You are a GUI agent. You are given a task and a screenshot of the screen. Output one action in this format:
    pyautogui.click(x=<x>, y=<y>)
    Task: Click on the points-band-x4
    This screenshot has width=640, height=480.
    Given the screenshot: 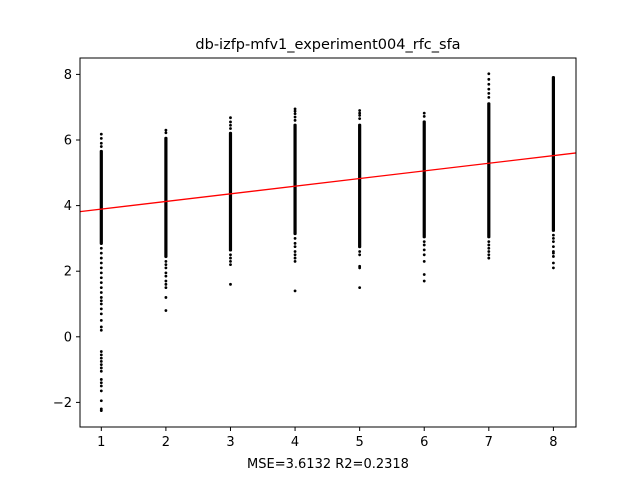 What is the action you would take?
    pyautogui.click(x=295, y=179)
    